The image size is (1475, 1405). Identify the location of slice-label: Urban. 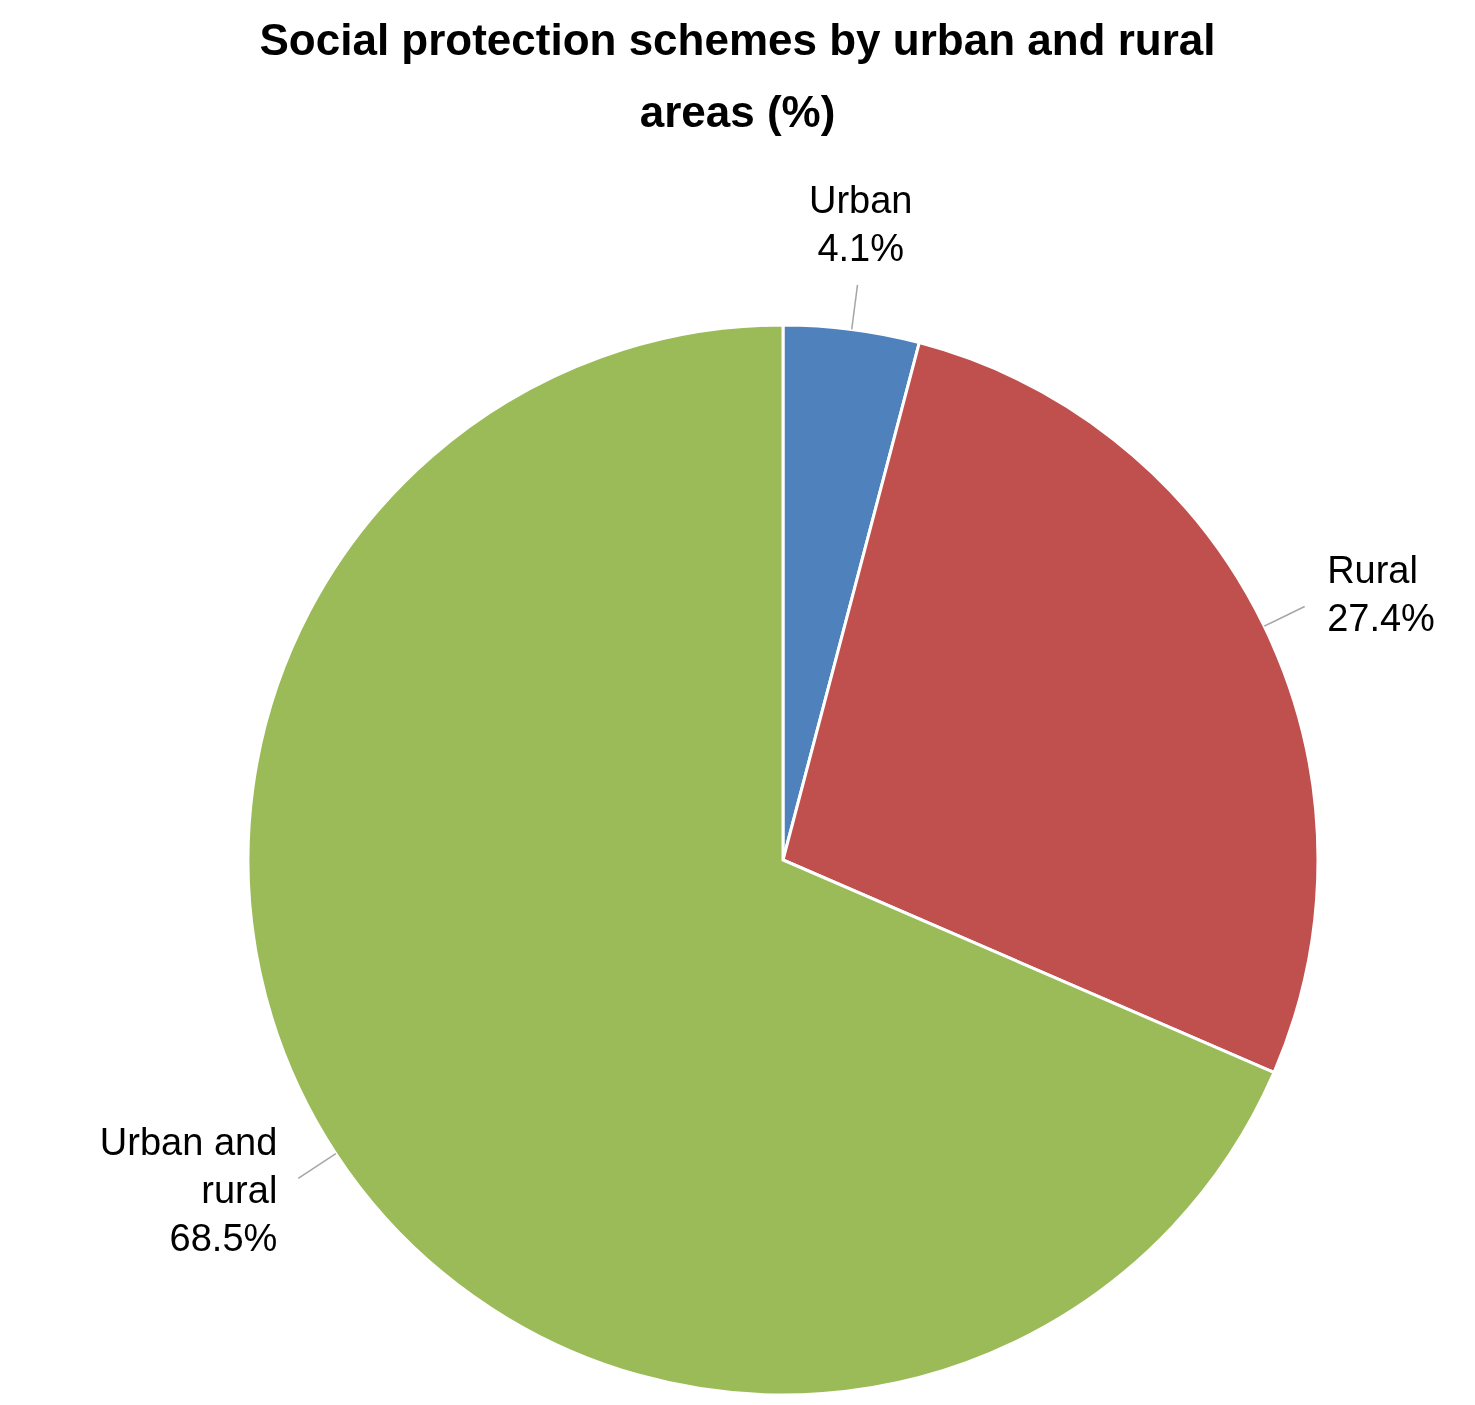
(860, 200).